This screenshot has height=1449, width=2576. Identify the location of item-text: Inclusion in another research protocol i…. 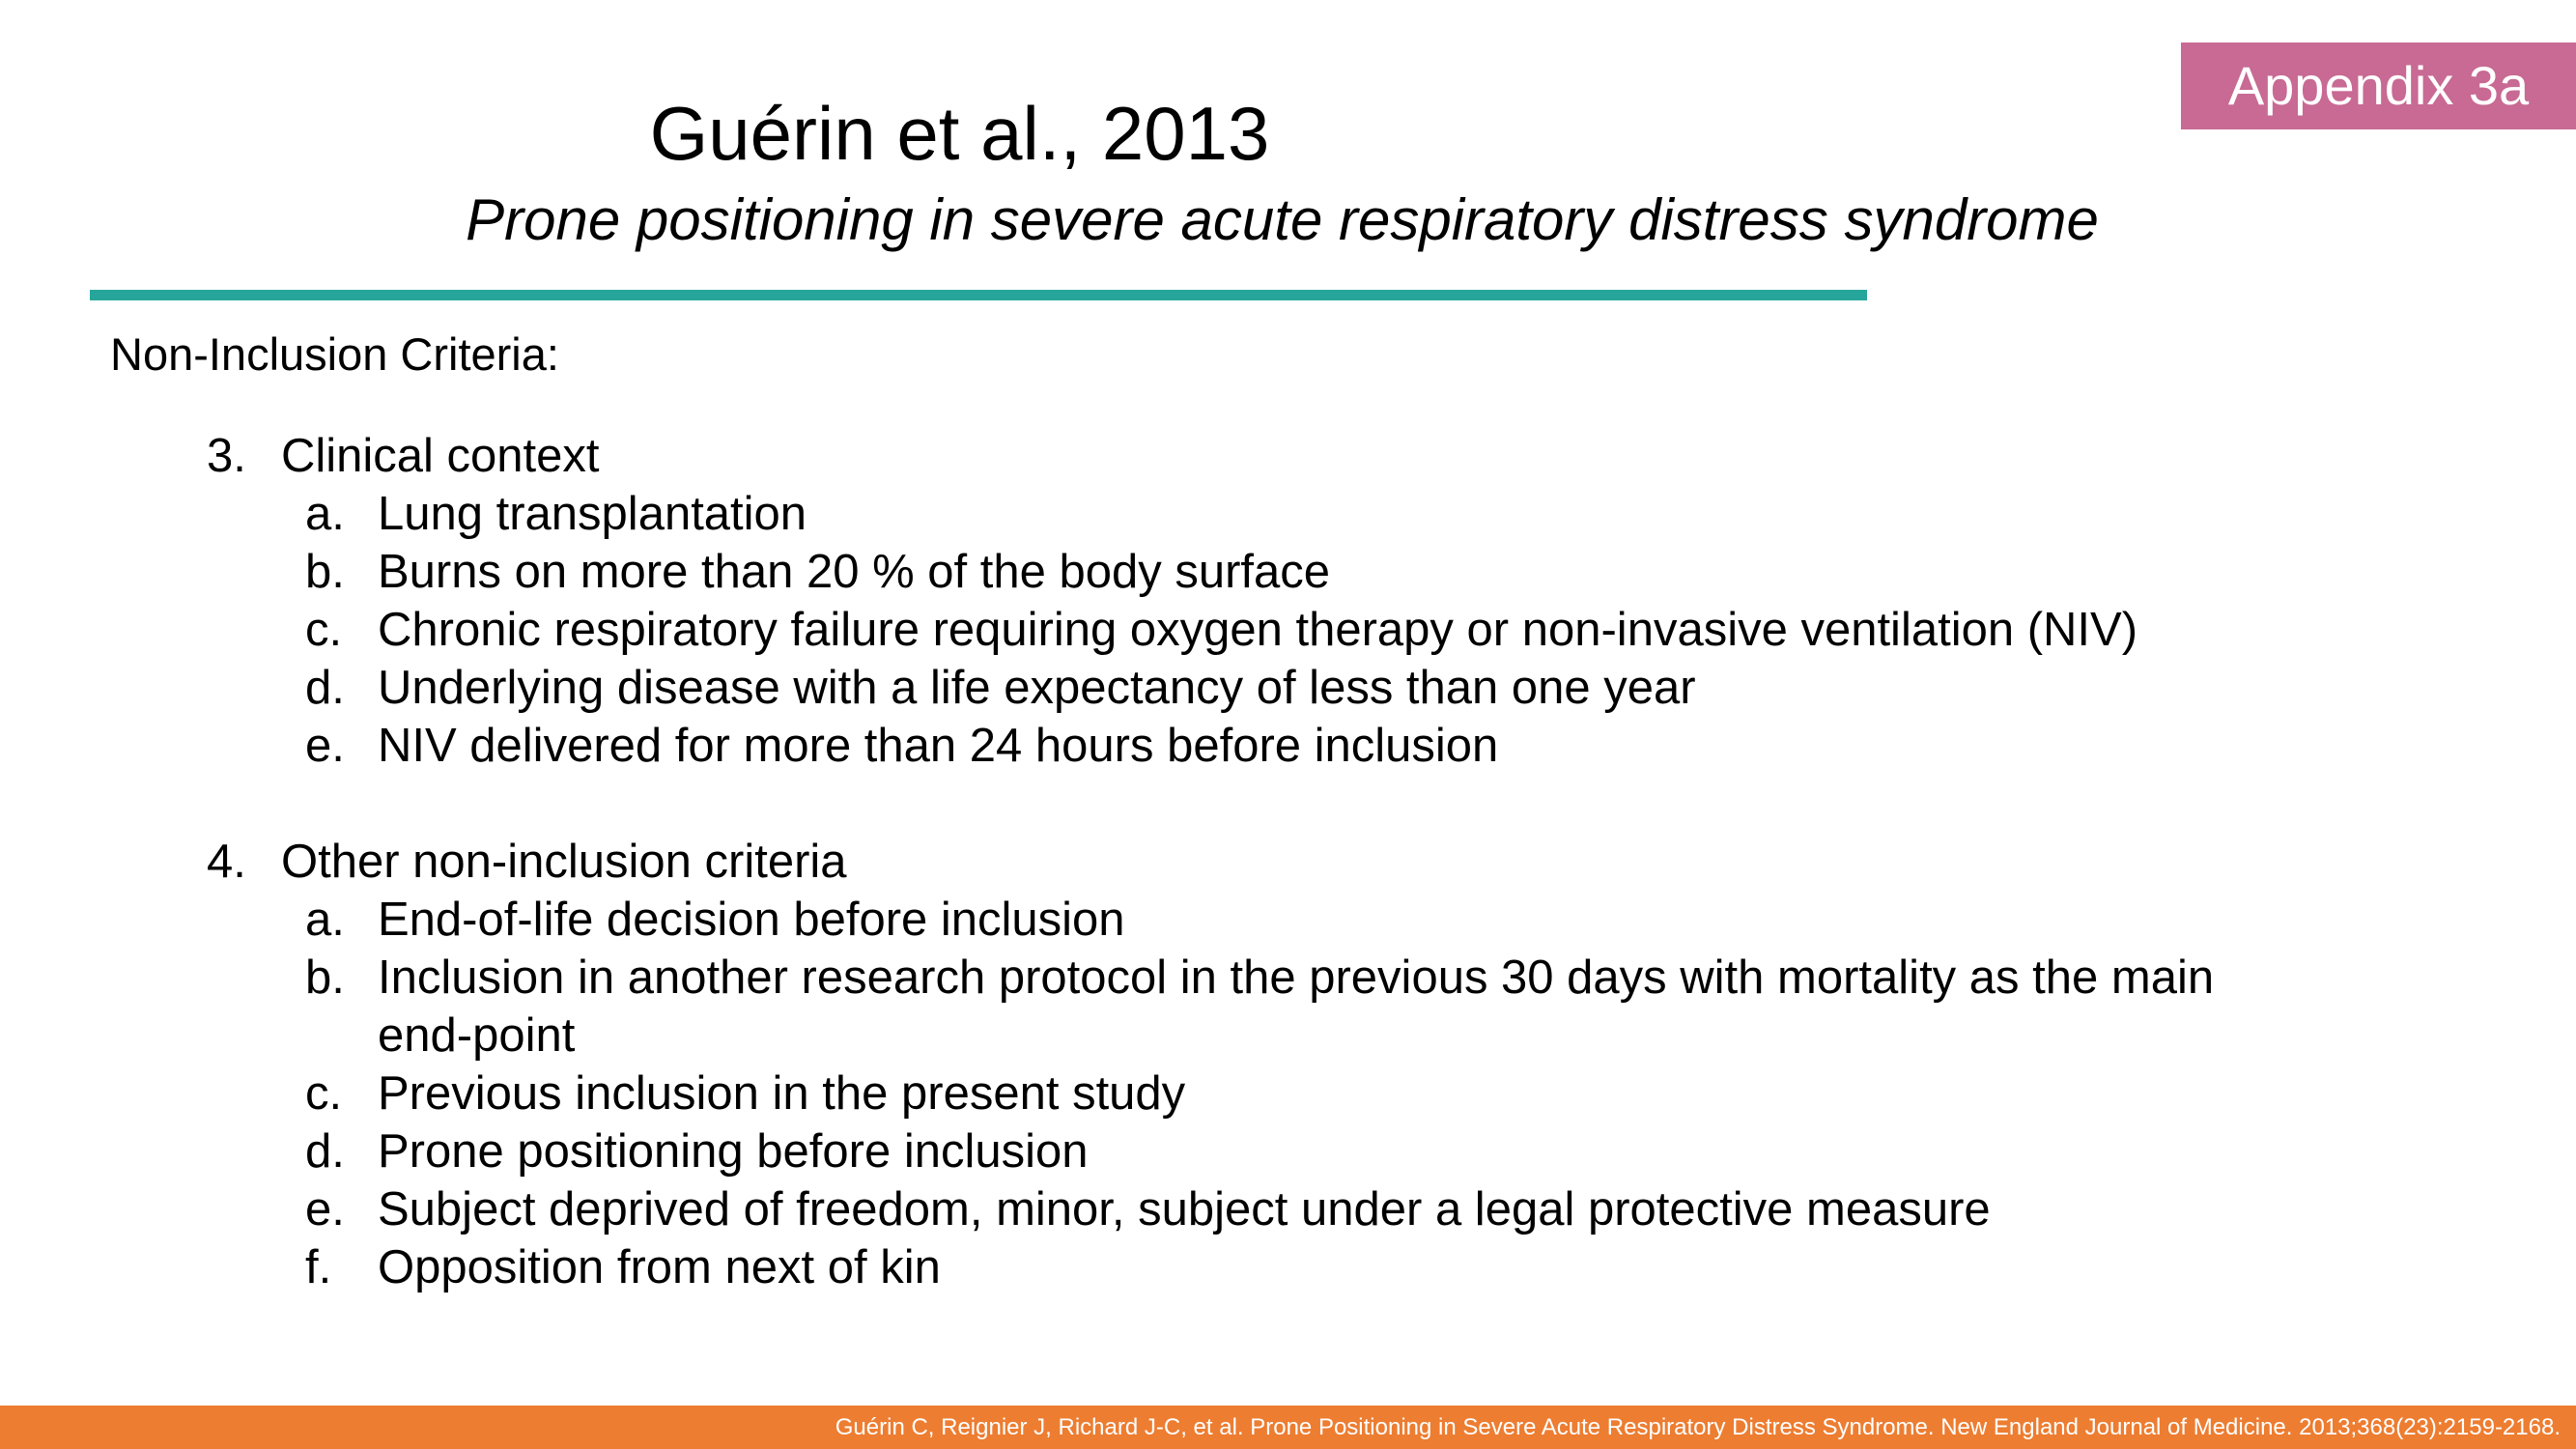
(1296, 978).